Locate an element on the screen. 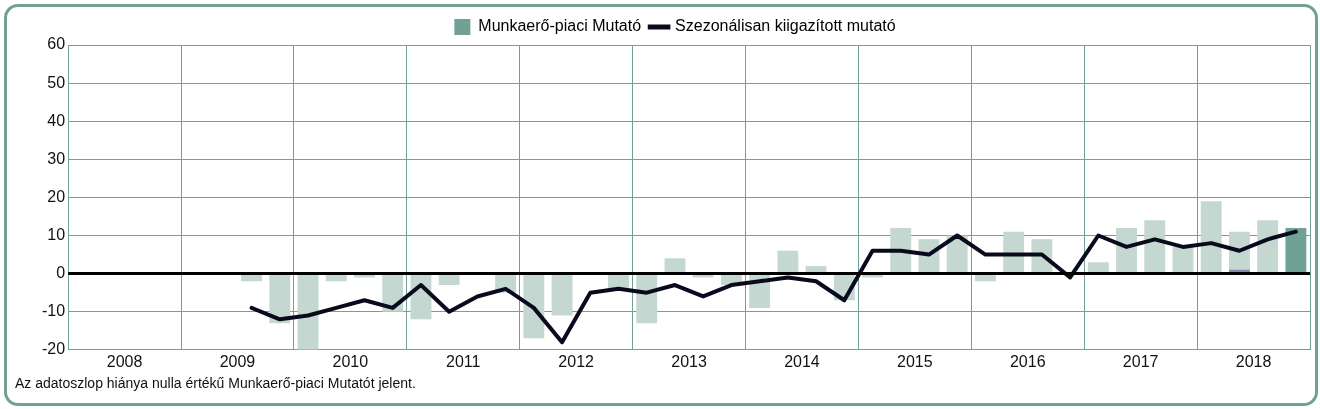 Image resolution: width=1320 pixels, height=409 pixels. legend-label: Munkaerő-piaci Mutató is located at coordinates (560, 26).